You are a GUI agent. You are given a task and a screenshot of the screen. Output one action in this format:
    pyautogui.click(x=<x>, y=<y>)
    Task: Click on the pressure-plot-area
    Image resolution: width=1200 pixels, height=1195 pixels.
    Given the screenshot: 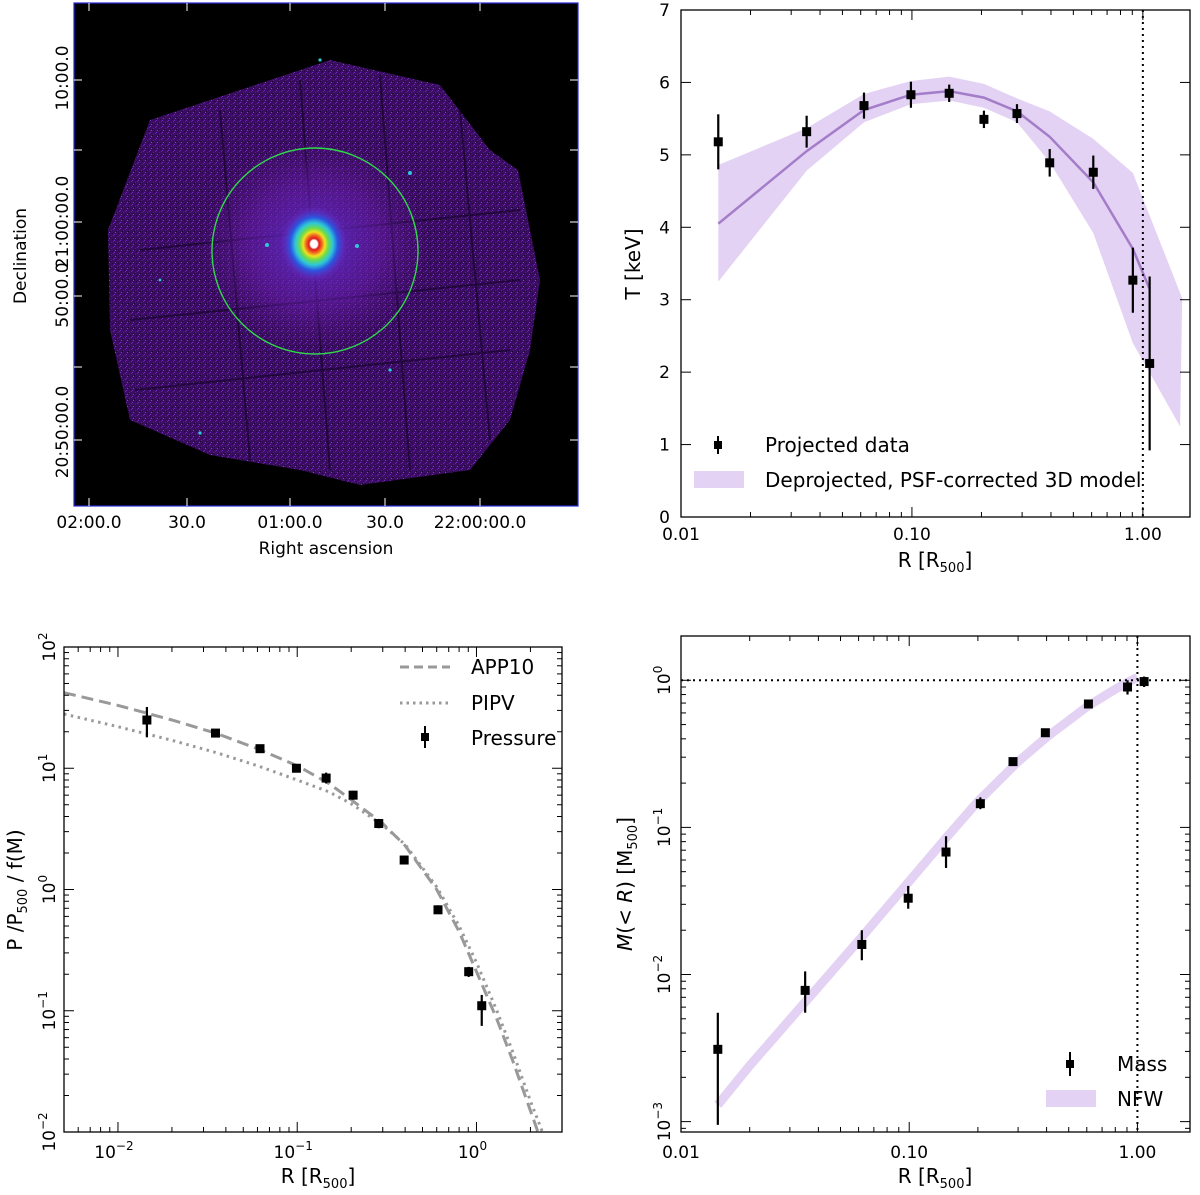 What is the action you would take?
    pyautogui.click(x=304, y=911)
    